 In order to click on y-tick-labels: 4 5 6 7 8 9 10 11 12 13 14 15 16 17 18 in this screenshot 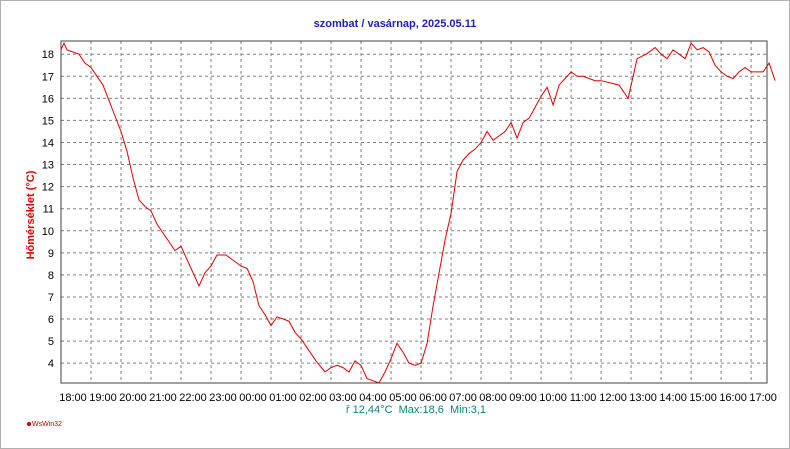, I will do `click(48, 209)`.